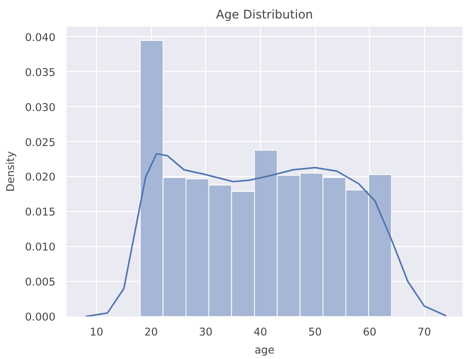 This screenshot has width=474, height=359. What do you see at coordinates (40, 142) in the screenshot?
I see `y-tick-label: 0.025` at bounding box center [40, 142].